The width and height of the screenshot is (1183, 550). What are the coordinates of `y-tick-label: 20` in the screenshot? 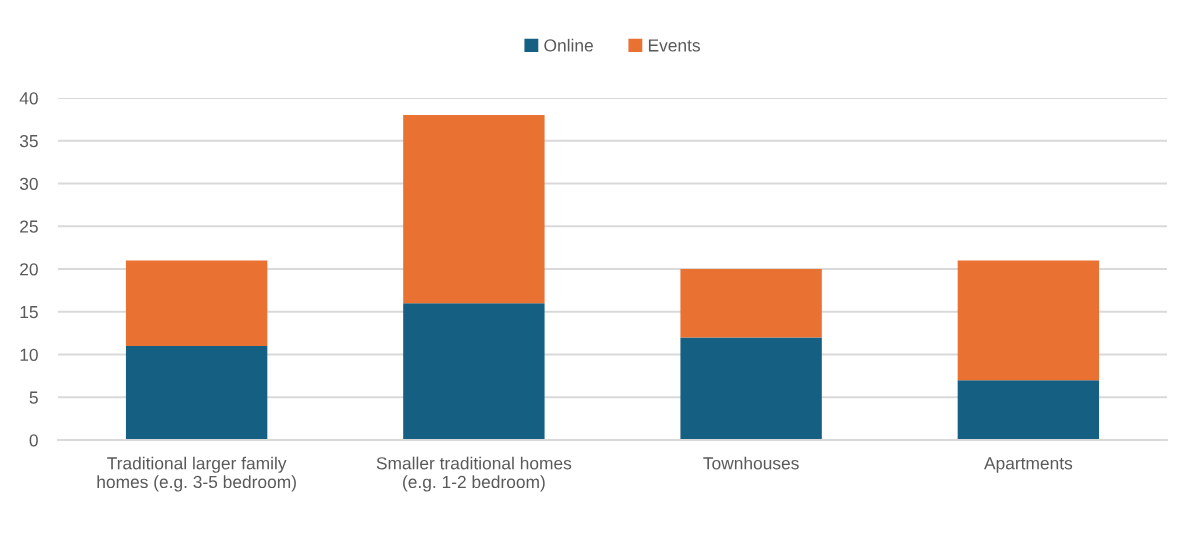 It's located at (29, 269).